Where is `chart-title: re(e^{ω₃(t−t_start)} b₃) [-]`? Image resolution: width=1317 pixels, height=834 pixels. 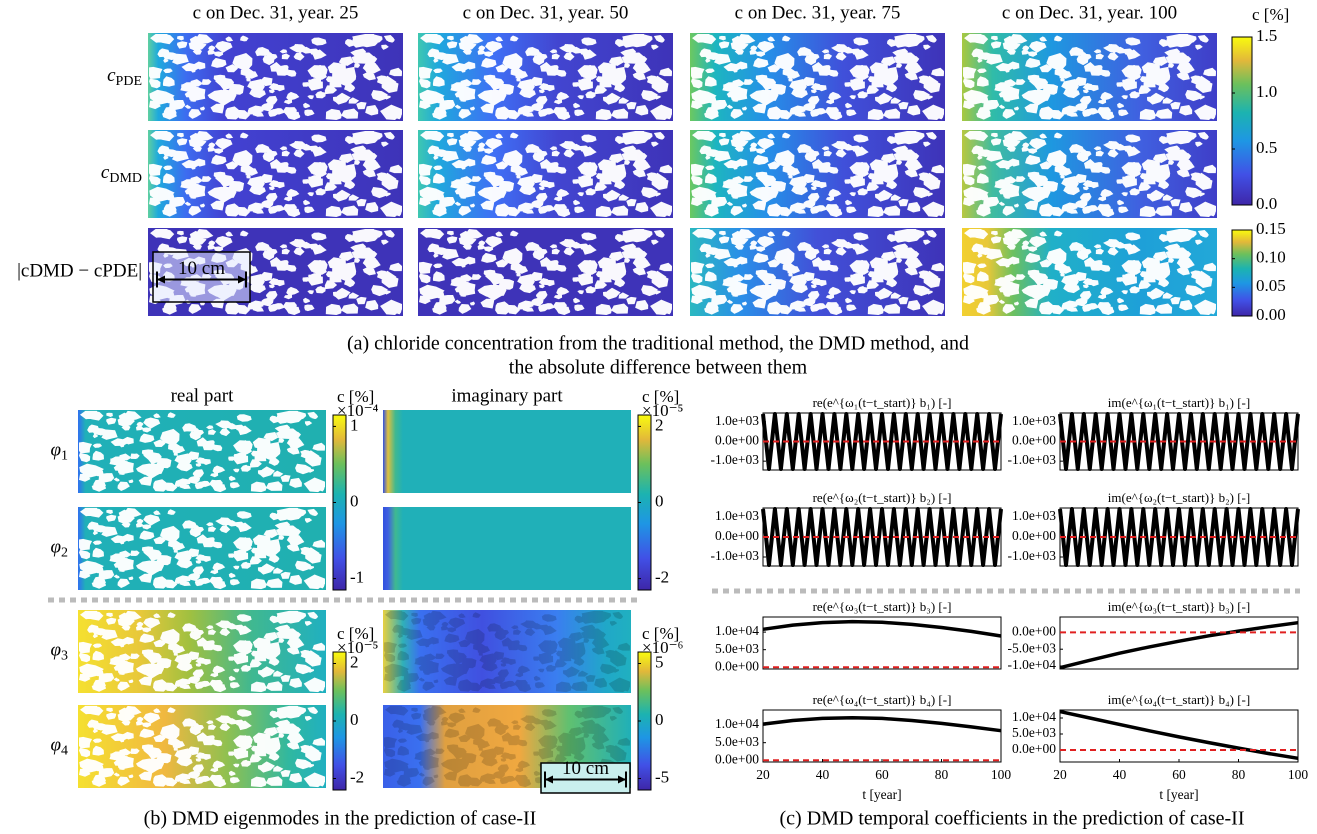 chart-title: re(e^{ω₃(t−t_start)} b₃) [-] is located at coordinates (882, 606).